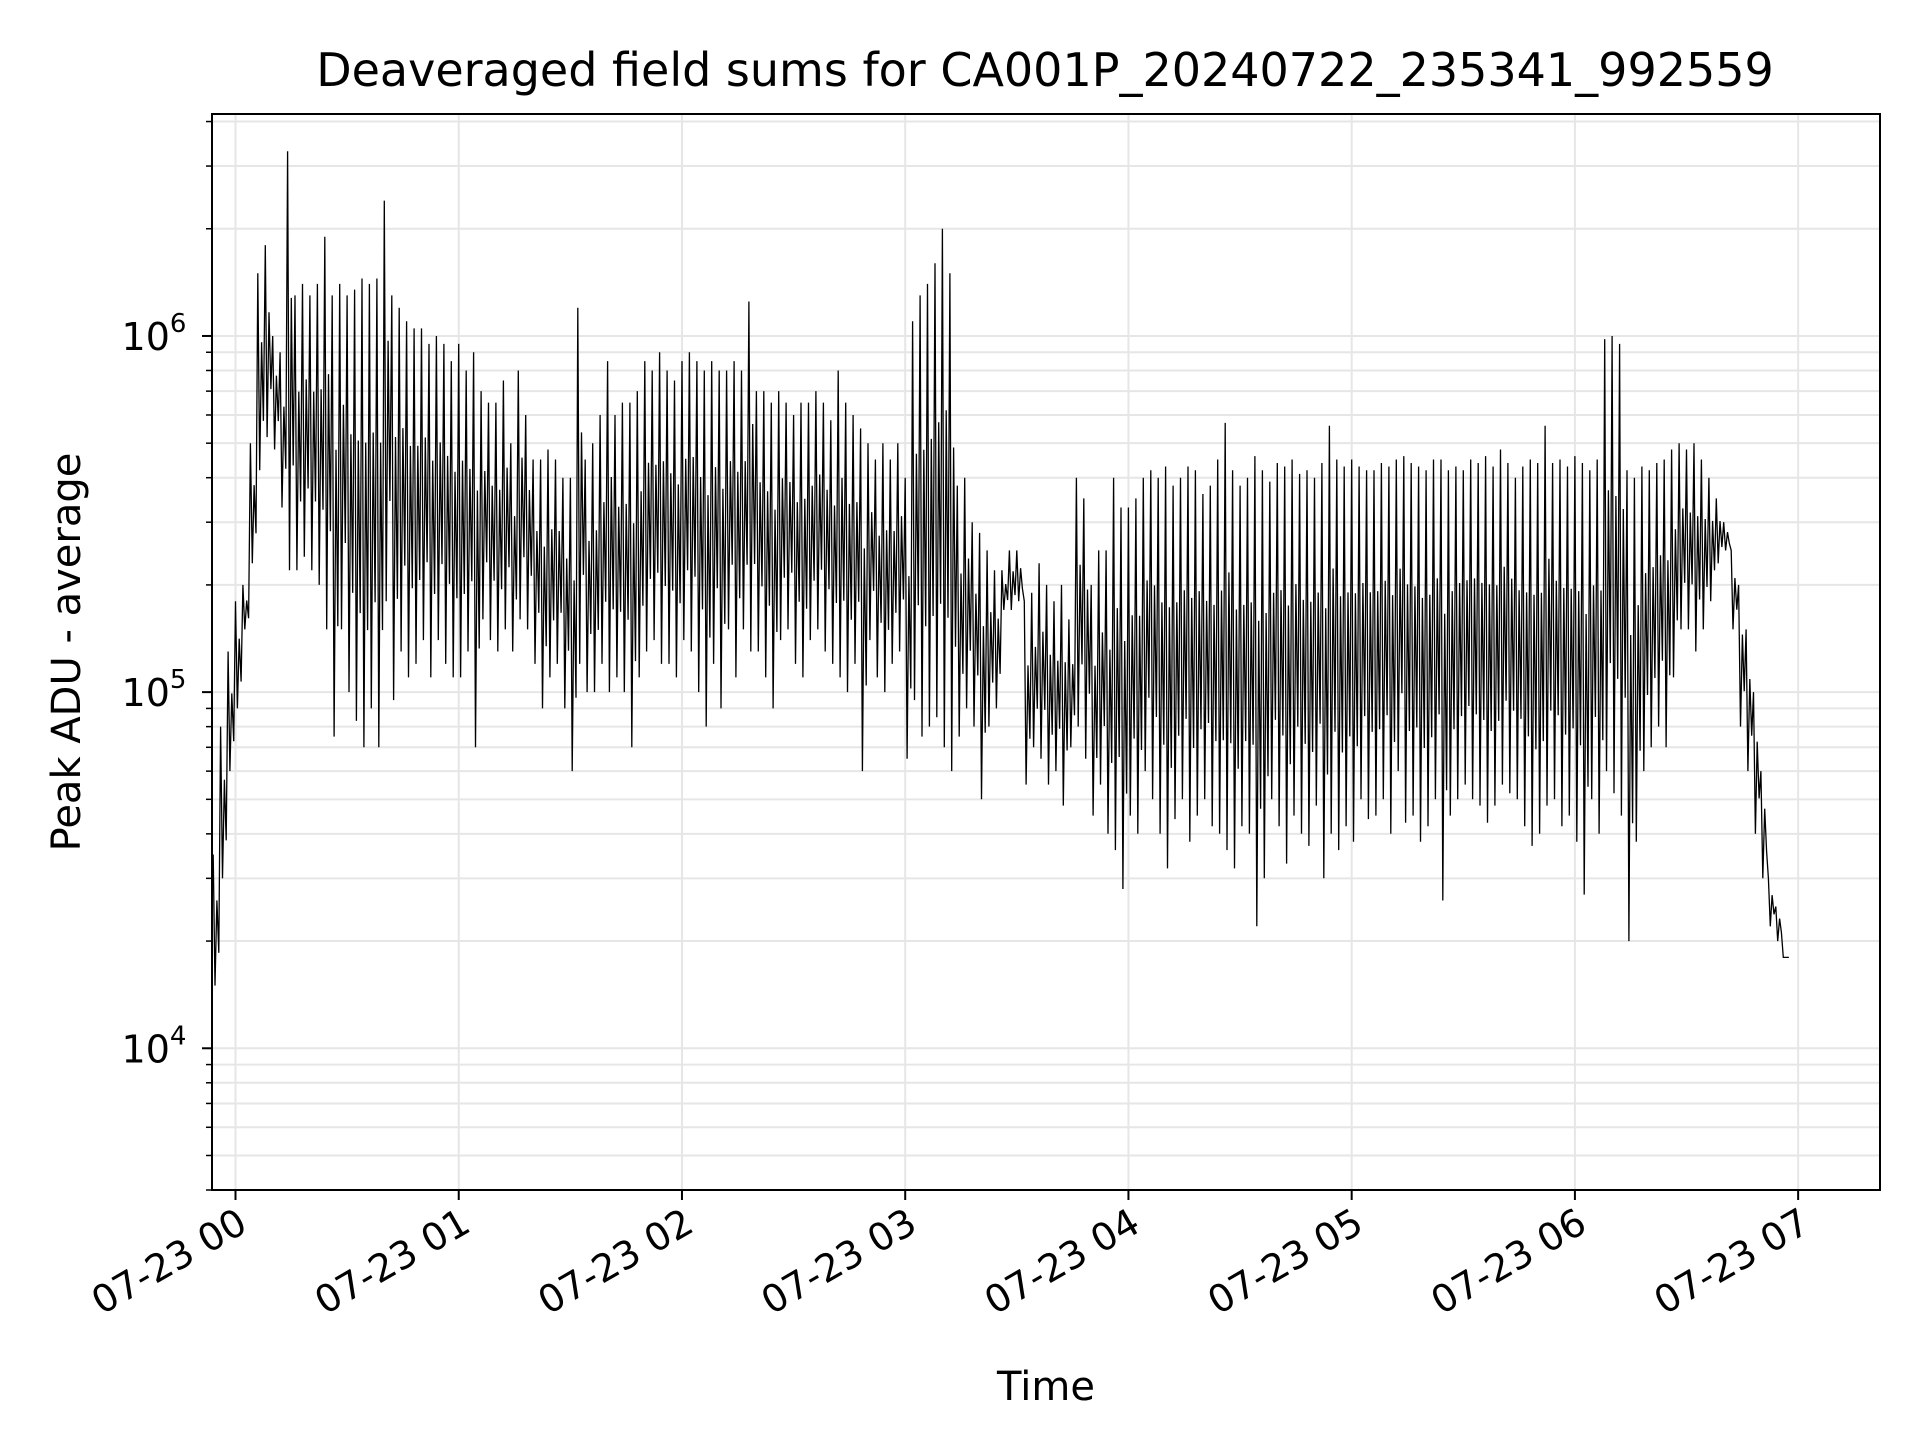 The width and height of the screenshot is (1920, 1440). What do you see at coordinates (154, 690) in the screenshot?
I see `y-tick-label: 10⁵` at bounding box center [154, 690].